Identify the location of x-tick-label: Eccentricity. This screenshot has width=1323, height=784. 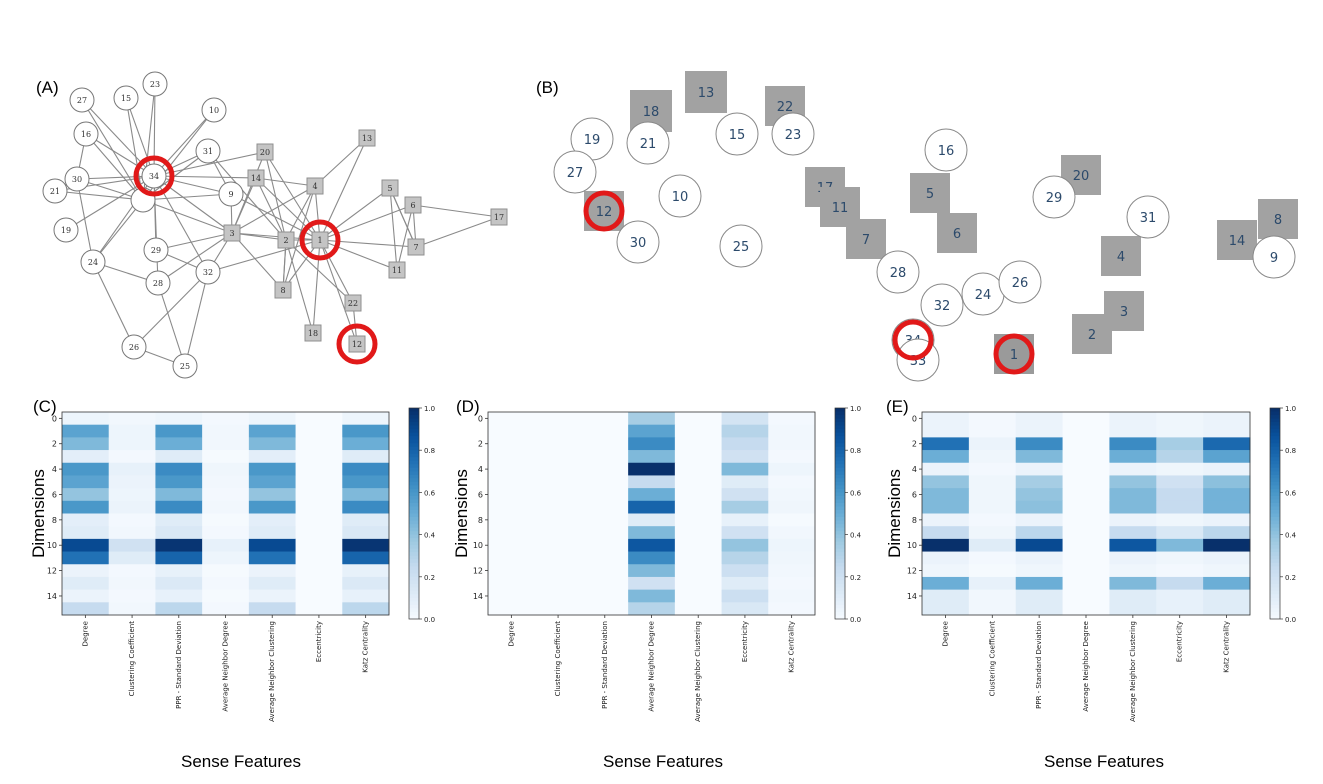
(1180, 641).